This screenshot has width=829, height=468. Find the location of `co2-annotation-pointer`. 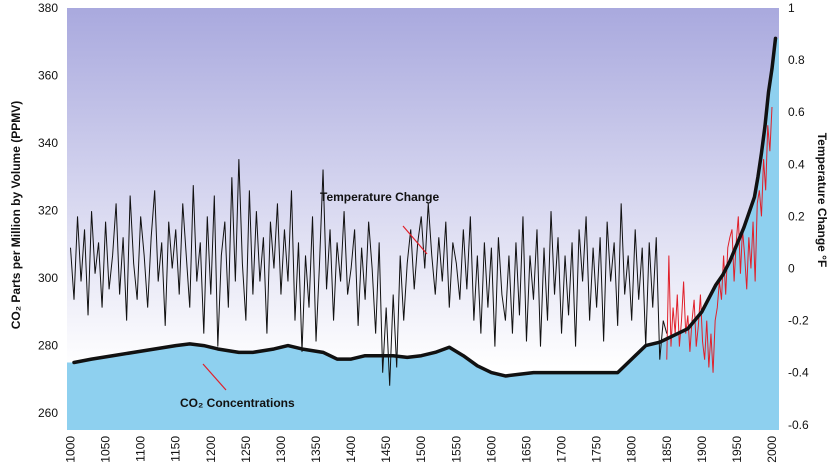

co2-annotation-pointer is located at coordinates (214, 377).